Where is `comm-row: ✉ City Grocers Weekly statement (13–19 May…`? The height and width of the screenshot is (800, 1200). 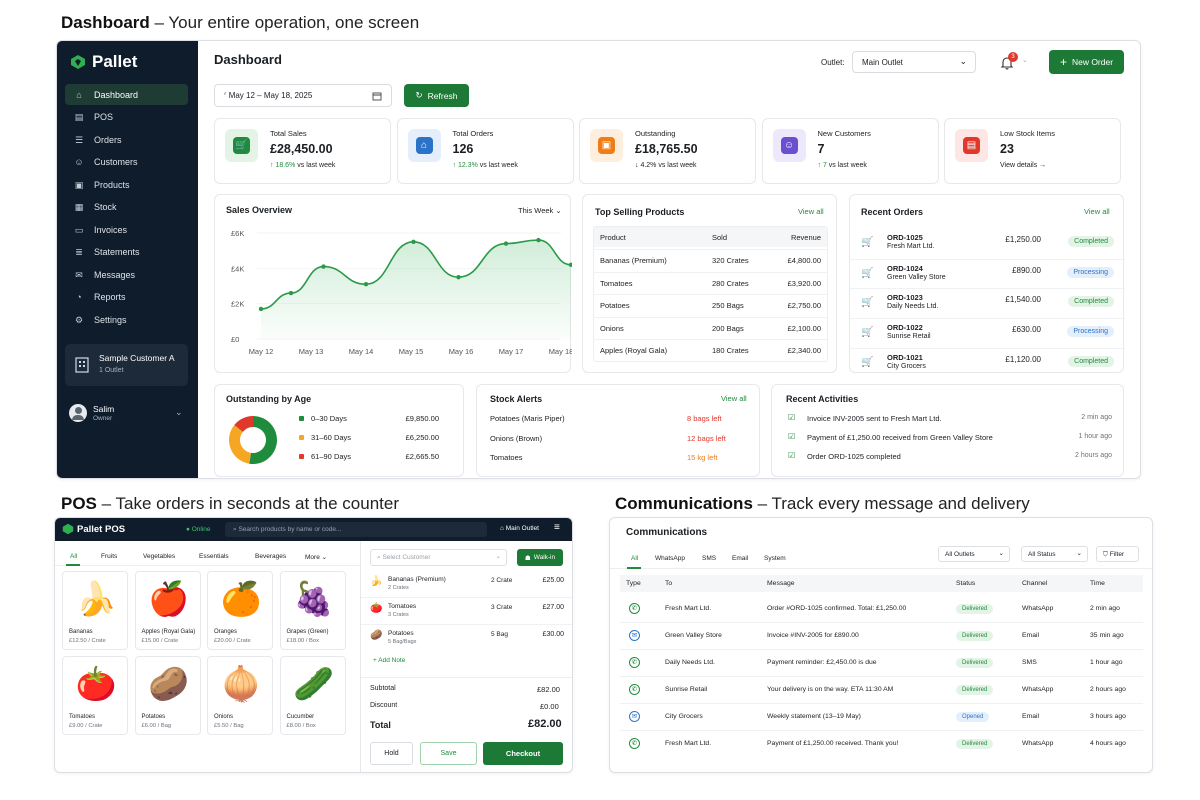 comm-row: ✉ City Grocers Weekly statement (13–19 May… is located at coordinates (881, 717).